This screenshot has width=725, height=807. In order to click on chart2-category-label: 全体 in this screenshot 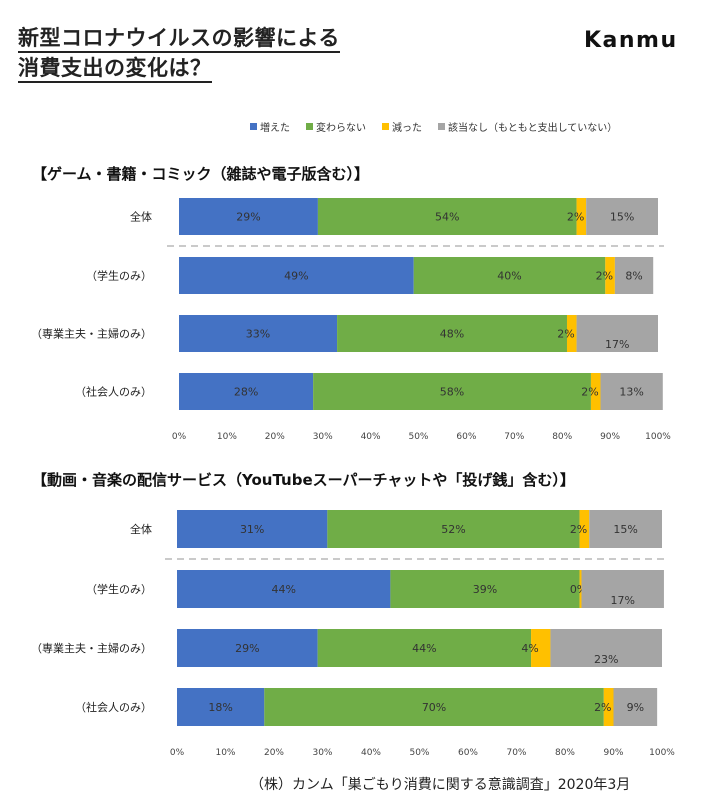, I will do `click(141, 529)`.